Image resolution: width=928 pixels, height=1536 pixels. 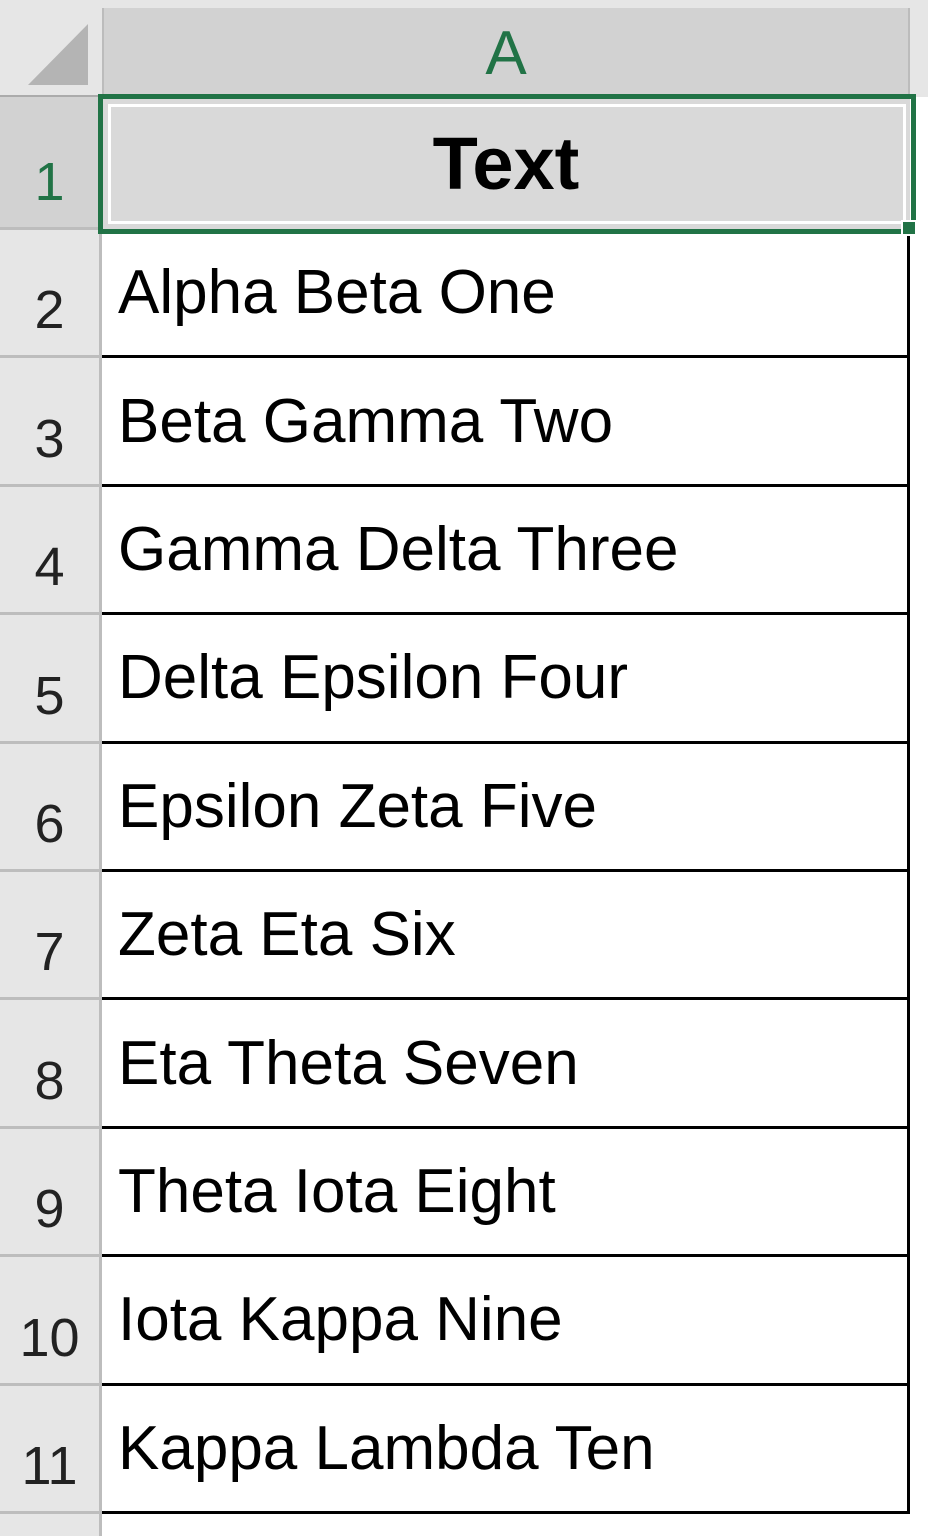 What do you see at coordinates (51, 1449) in the screenshot?
I see `row-header-11: 11` at bounding box center [51, 1449].